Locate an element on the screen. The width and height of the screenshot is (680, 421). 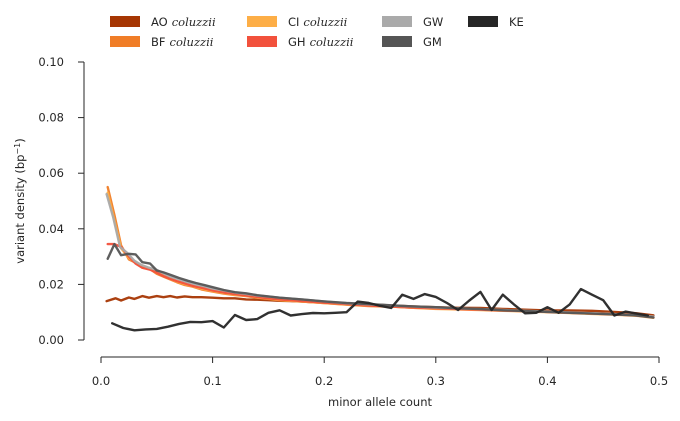
legend-swatch-bf is located at coordinates (125, 41).